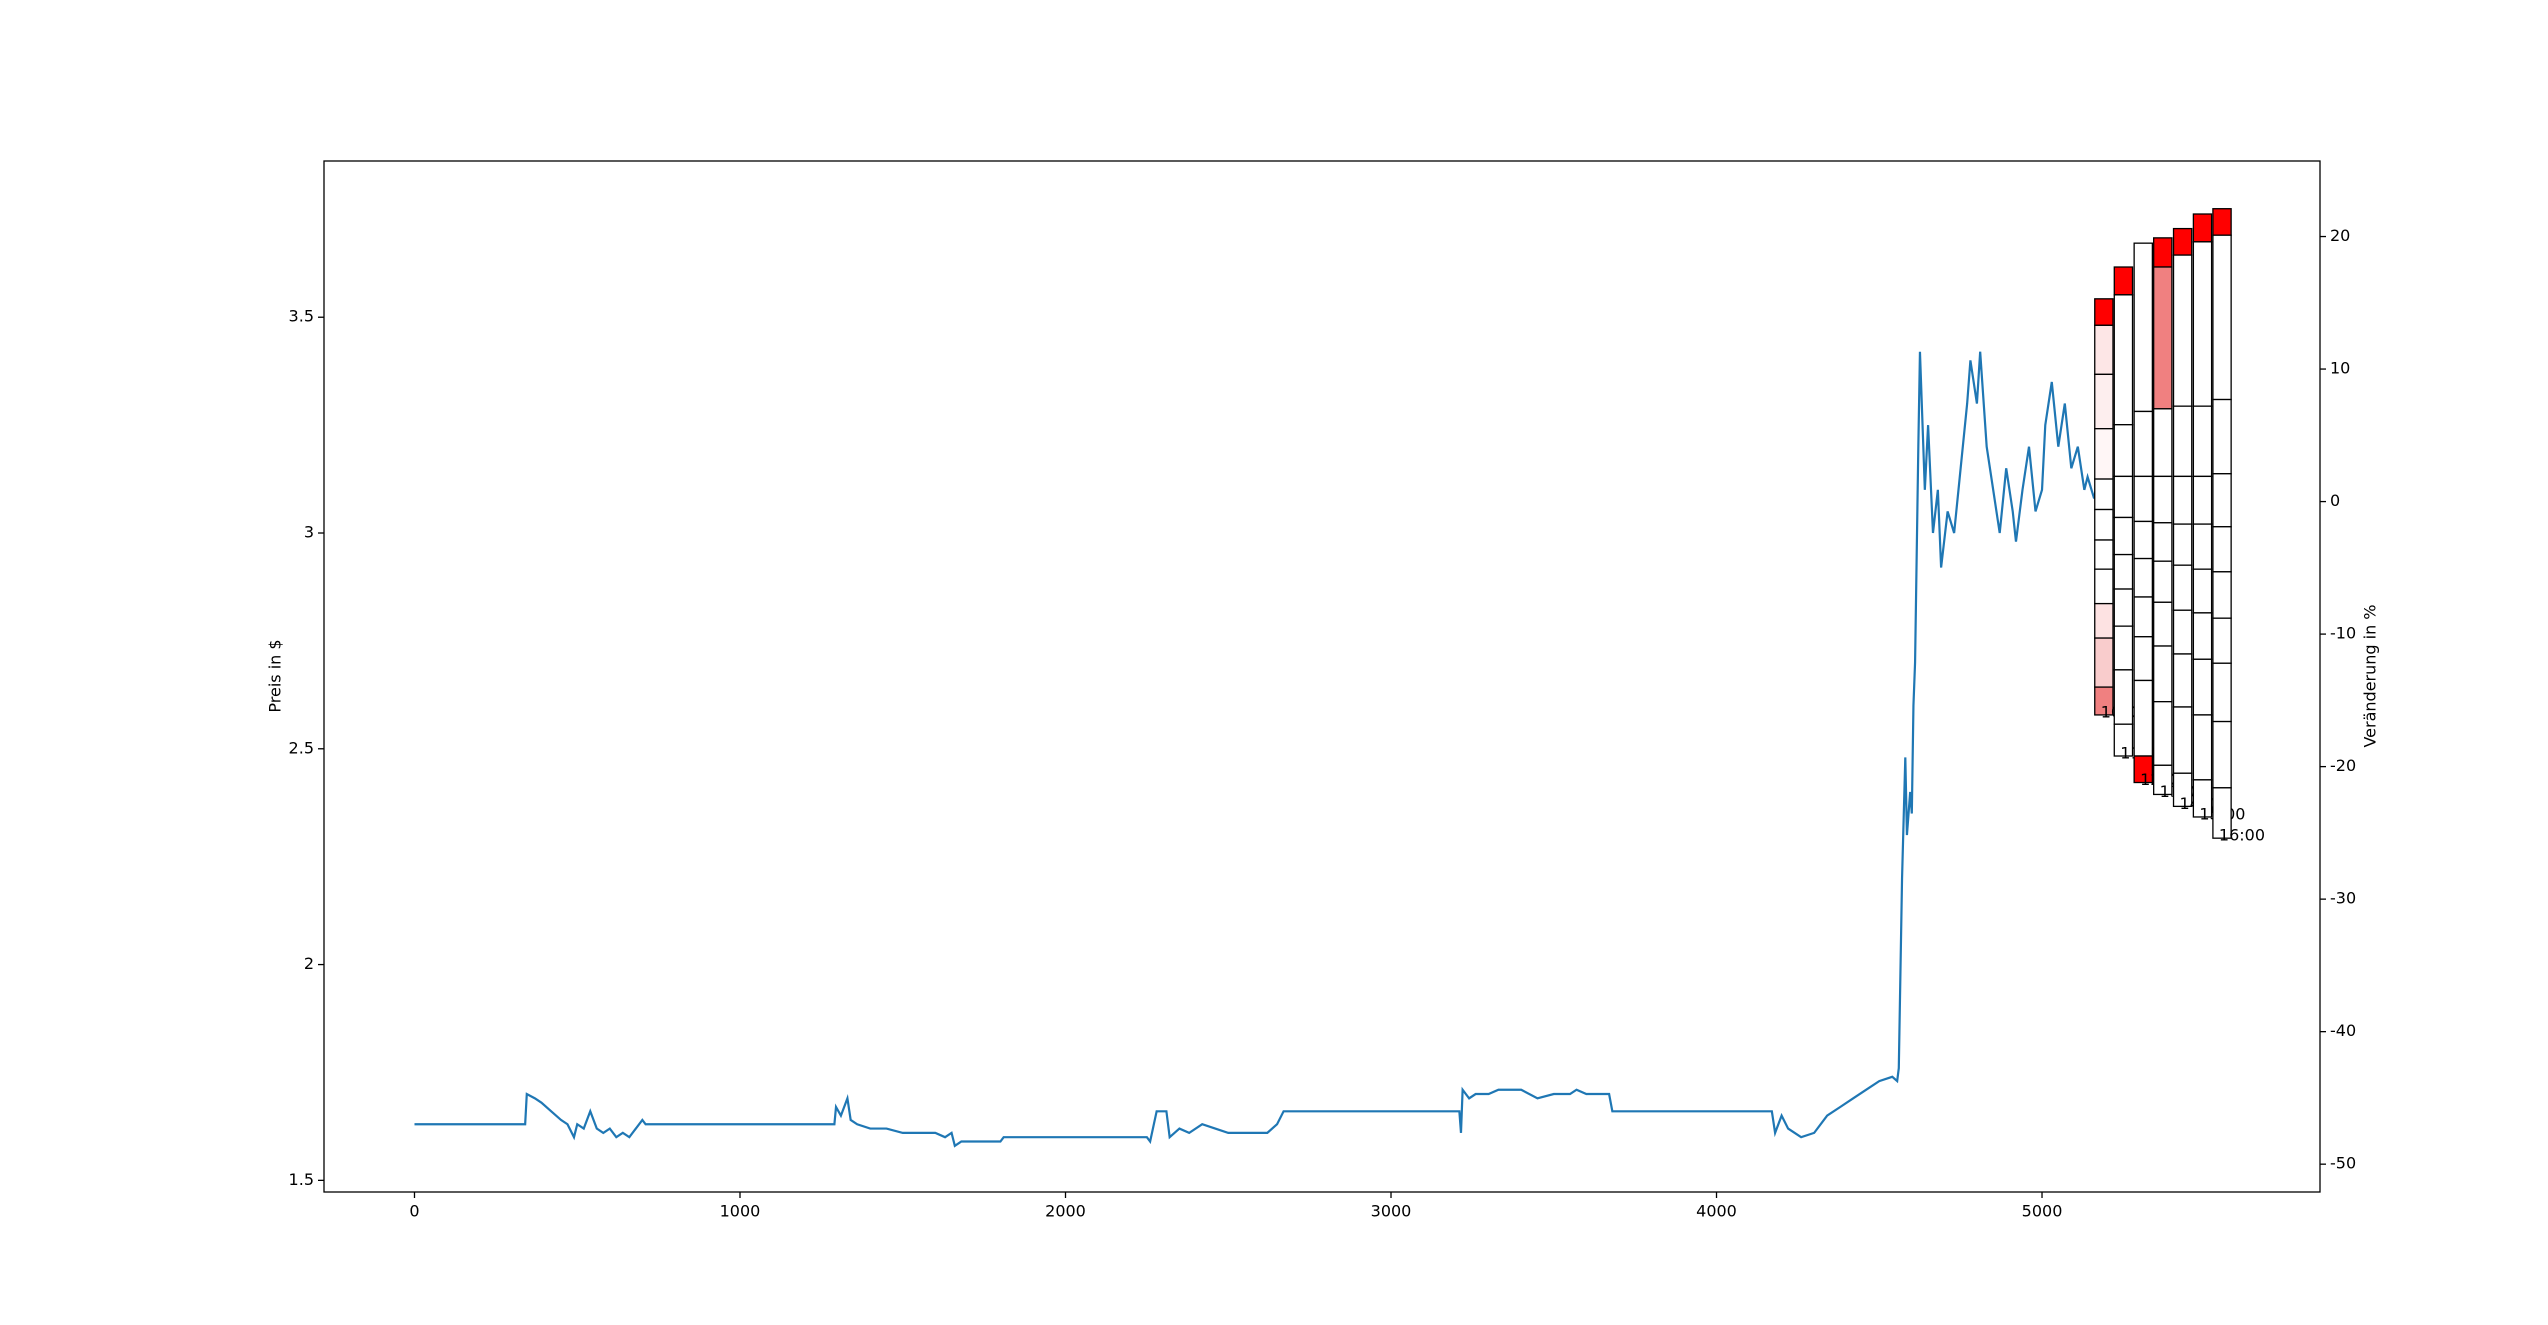  What do you see at coordinates (1391, 1211) in the screenshot?
I see `x-tick-label: 3000` at bounding box center [1391, 1211].